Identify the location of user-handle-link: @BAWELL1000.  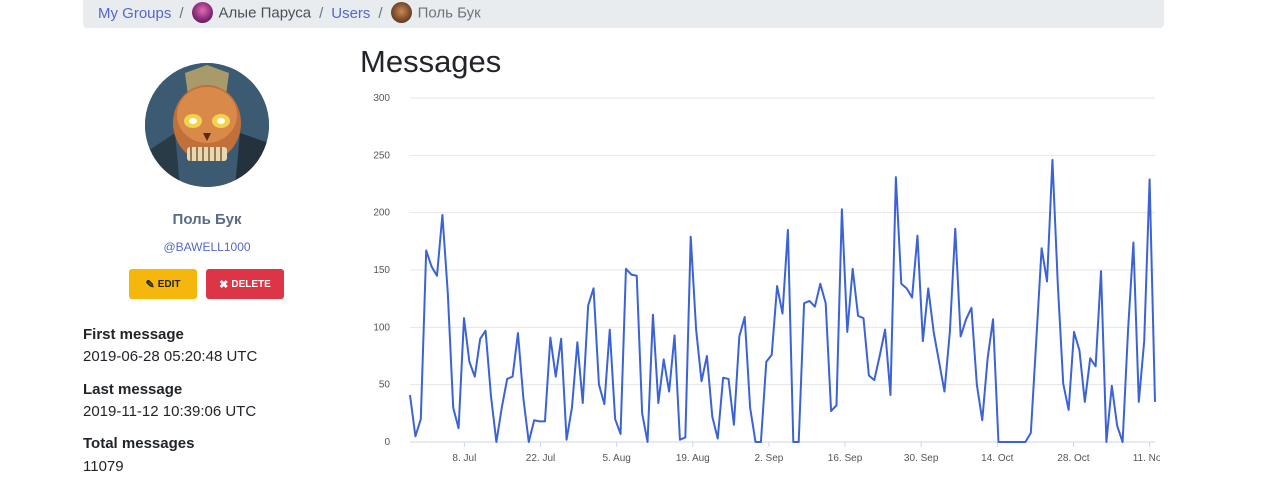
(207, 247).